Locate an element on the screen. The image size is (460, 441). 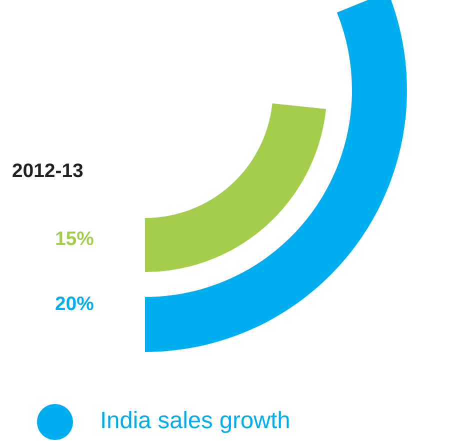
data-label: 20% is located at coordinates (75, 303).